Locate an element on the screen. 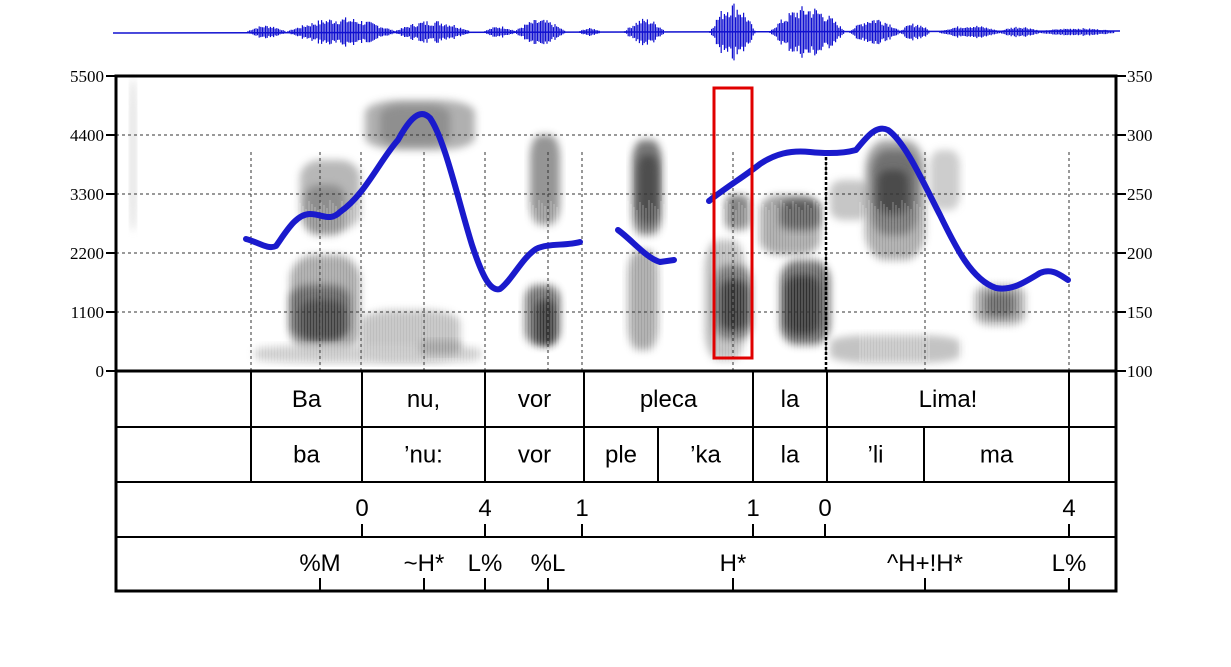 Image resolution: width=1231 pixels, height=667 pixels. tone-tier: %M ~H* L% %L H* ^H+!H* L% is located at coordinates (692, 570).